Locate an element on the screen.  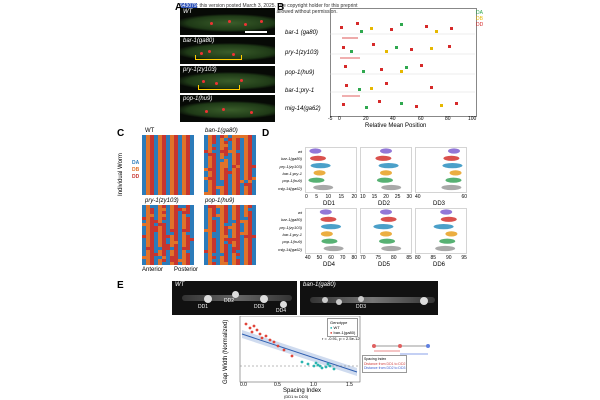
heatmap-wt is located at coordinates (168, 165).